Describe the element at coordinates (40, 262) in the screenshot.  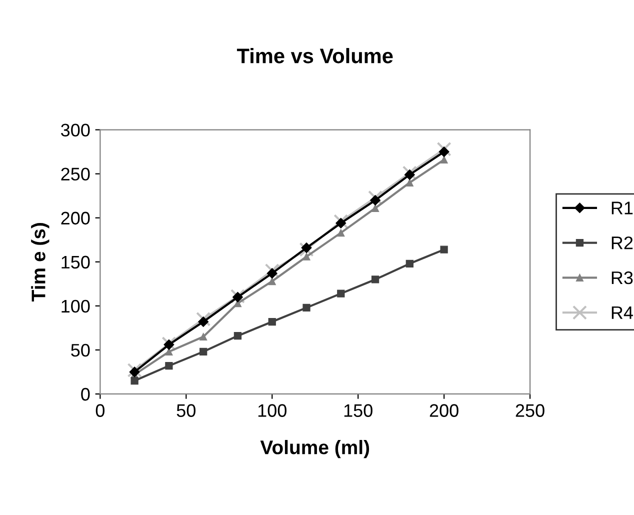
I see `y-axis-title: Tim e (s)` at that location.